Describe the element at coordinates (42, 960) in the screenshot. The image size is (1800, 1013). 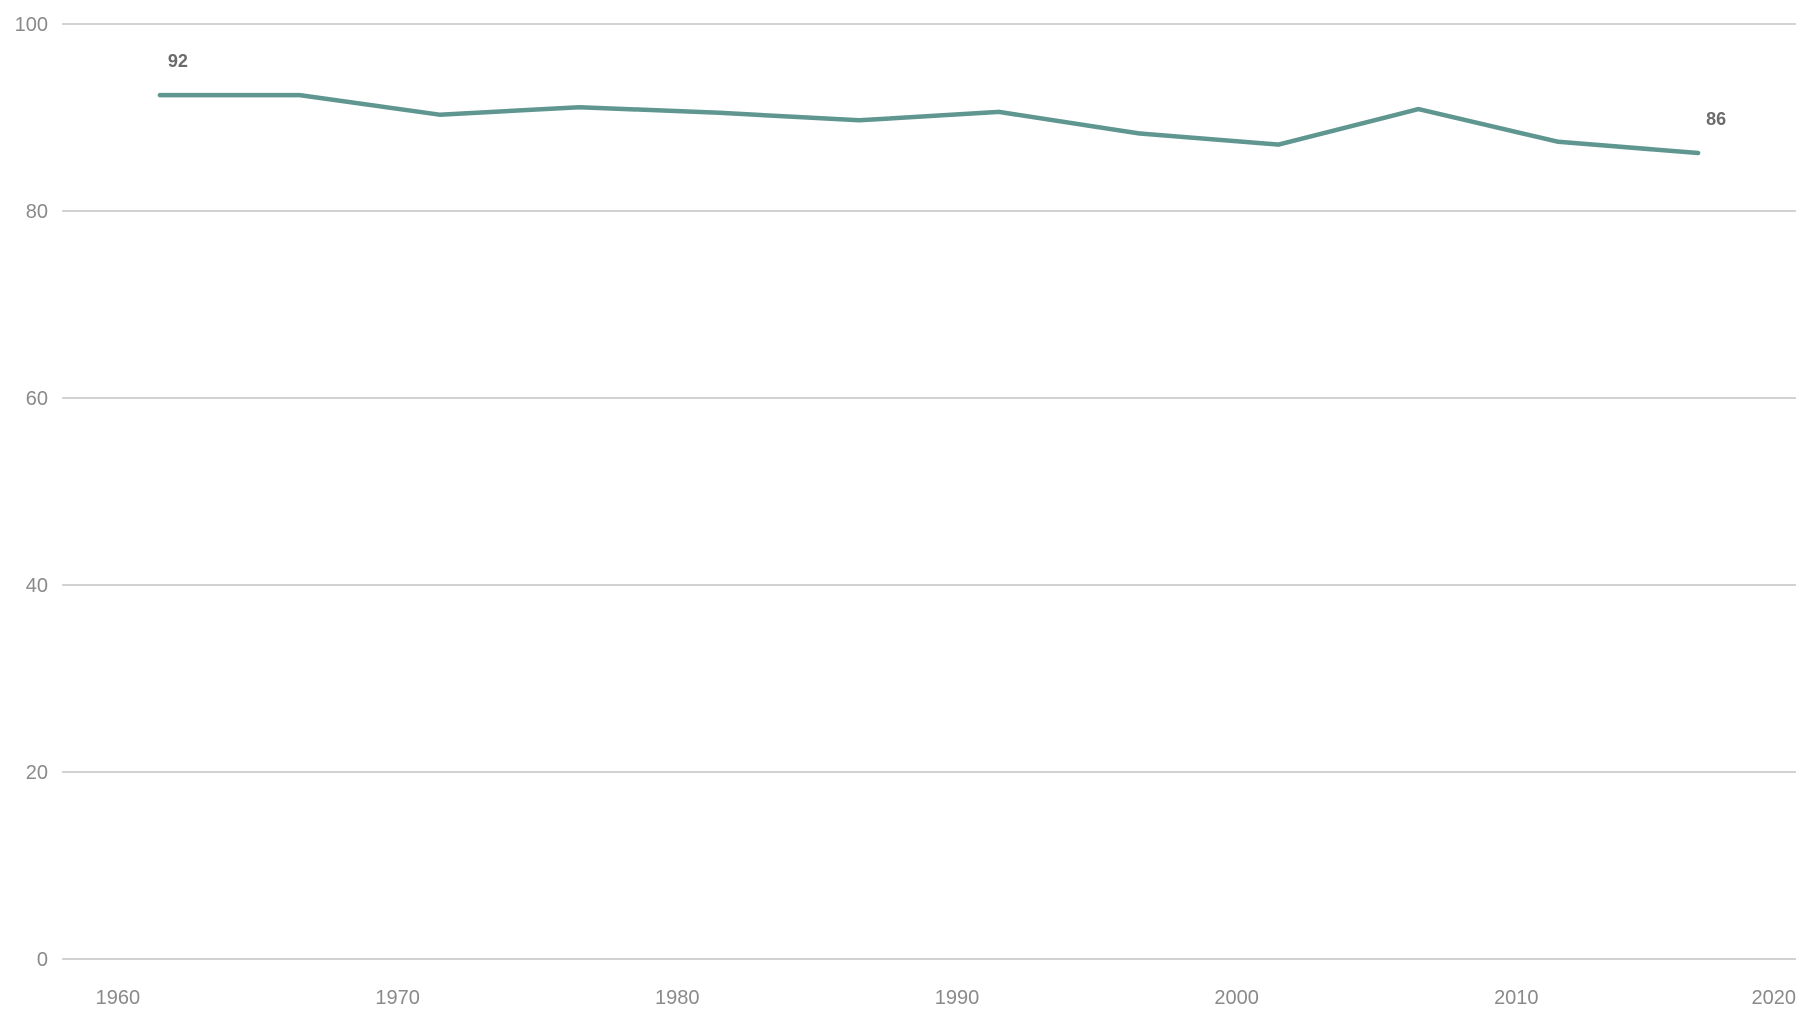
I see `y-tick-label: 0` at that location.